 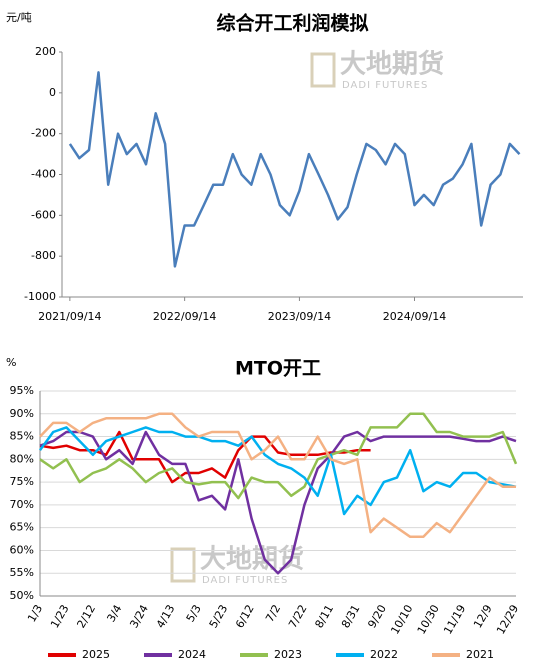 I want to click on x-tick-label: 2021/09/14, so click(x=69, y=316).